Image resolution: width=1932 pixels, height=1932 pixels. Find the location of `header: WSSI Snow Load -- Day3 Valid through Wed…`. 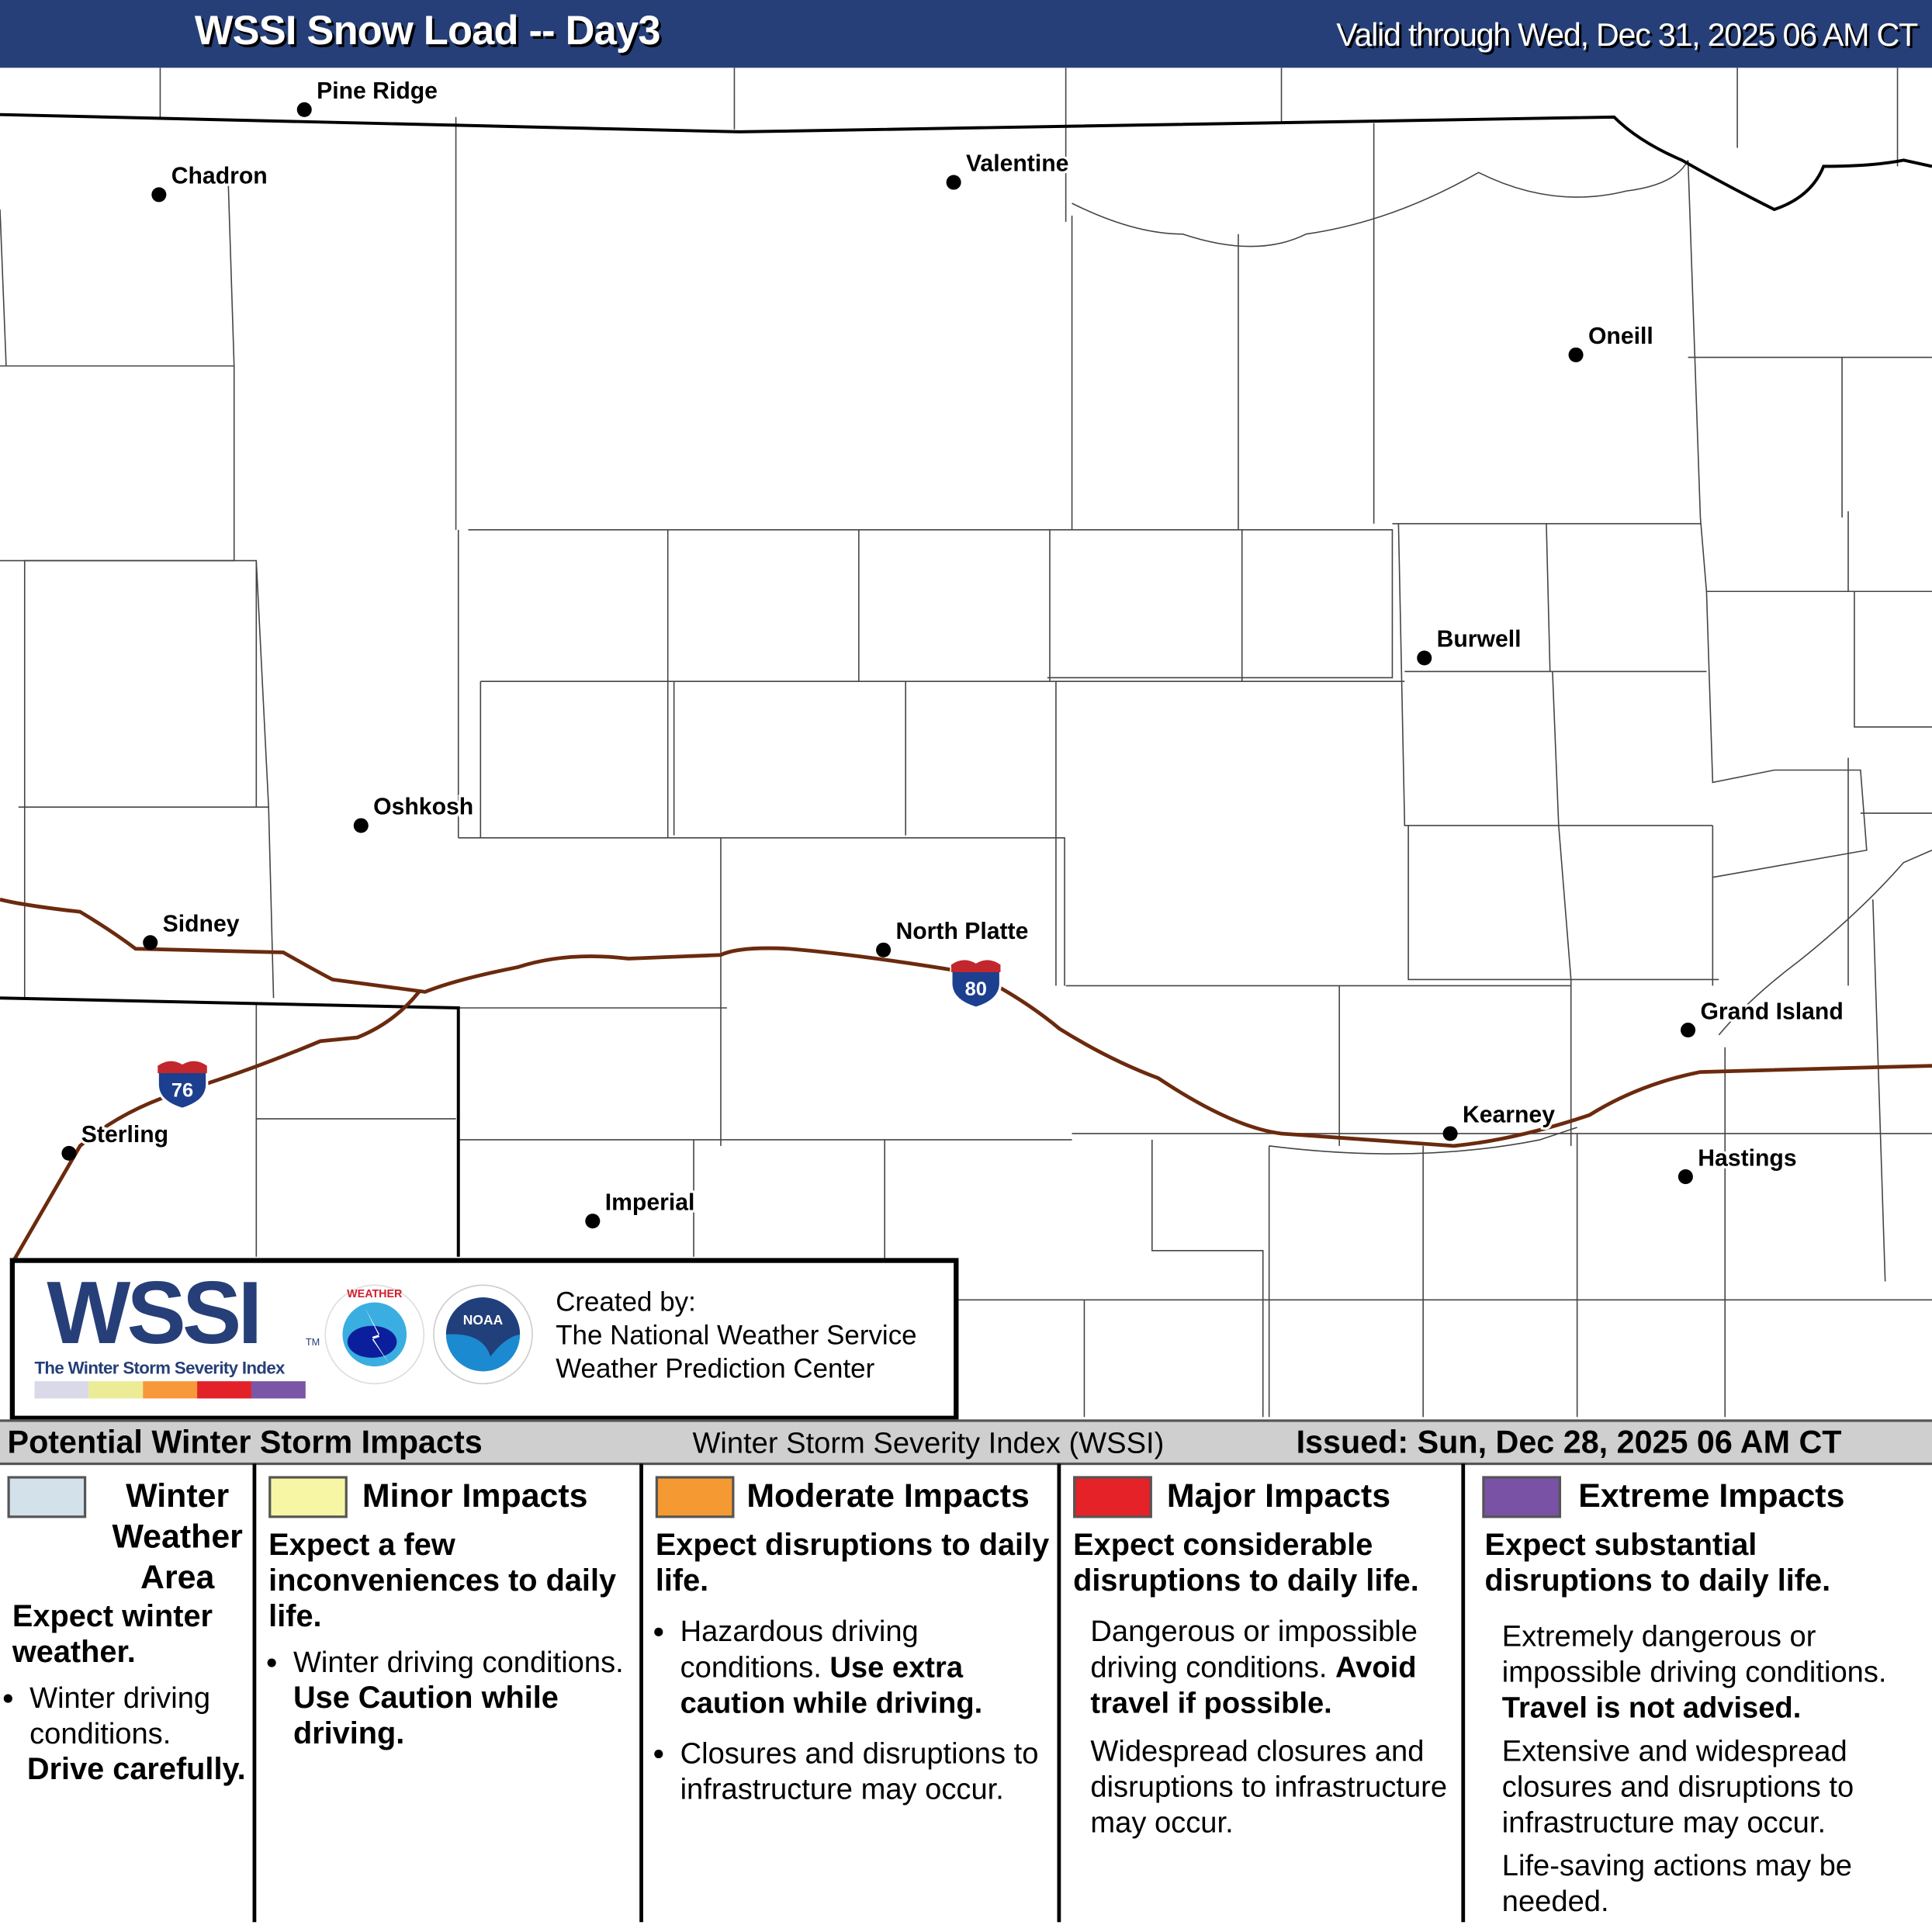

header: WSSI Snow Load -- Day3 Valid through Wed… is located at coordinates (966, 34).